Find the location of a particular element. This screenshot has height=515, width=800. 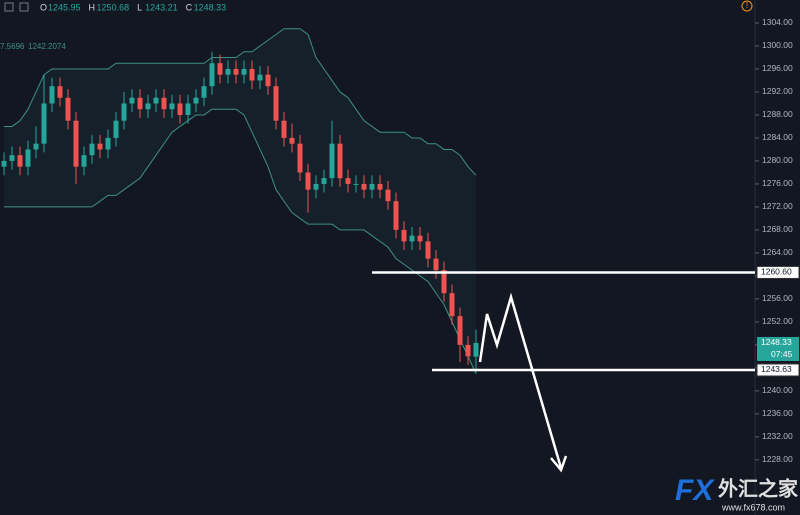

alert-icon is located at coordinates (747, 6).